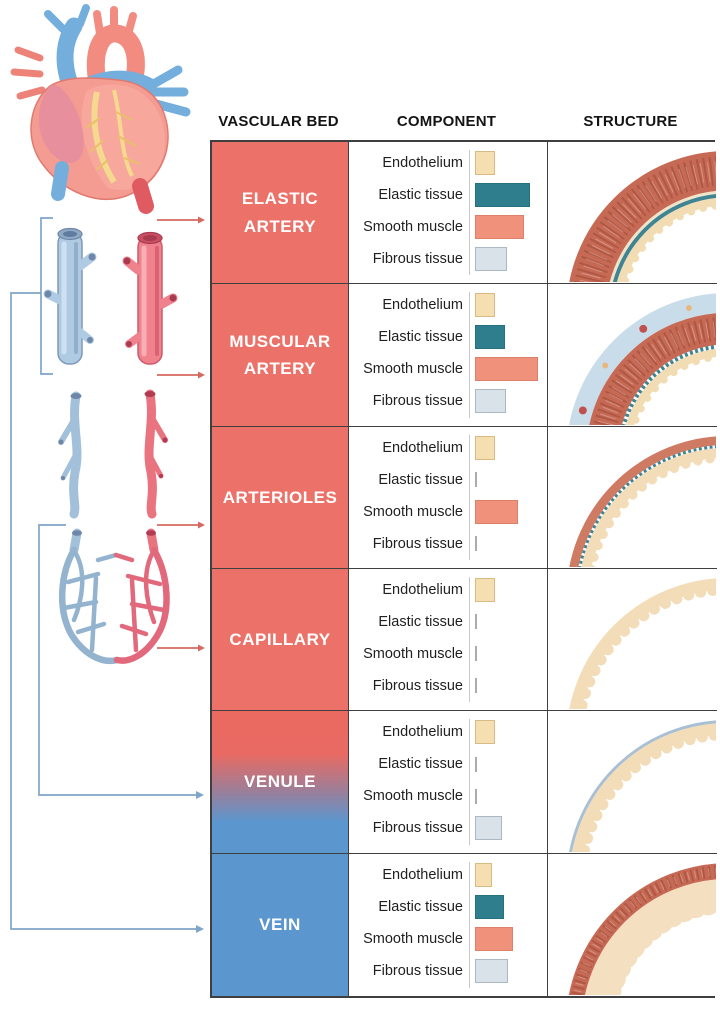 The height and width of the screenshot is (1010, 720). What do you see at coordinates (642, 929) in the screenshot?
I see `structure-arc-vein` at bounding box center [642, 929].